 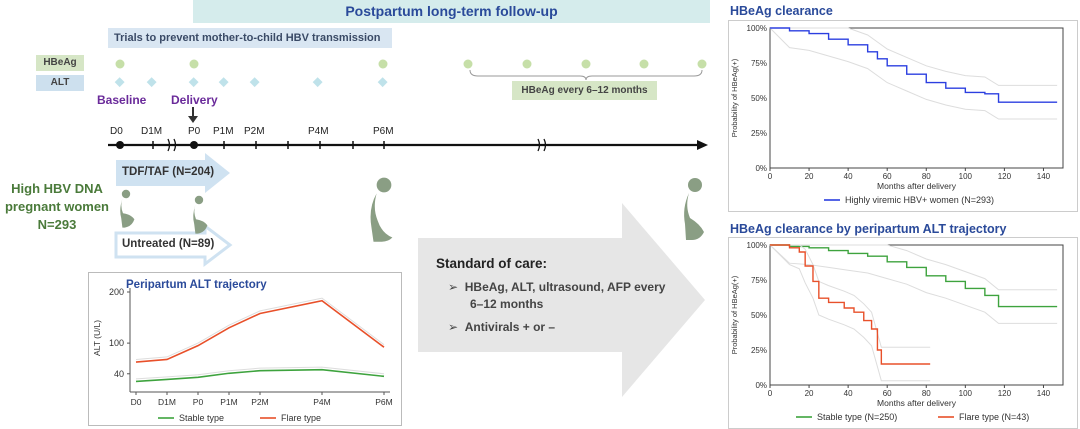 What do you see at coordinates (136, 402) in the screenshot?
I see `alt-x-tick-d0: D0` at bounding box center [136, 402].